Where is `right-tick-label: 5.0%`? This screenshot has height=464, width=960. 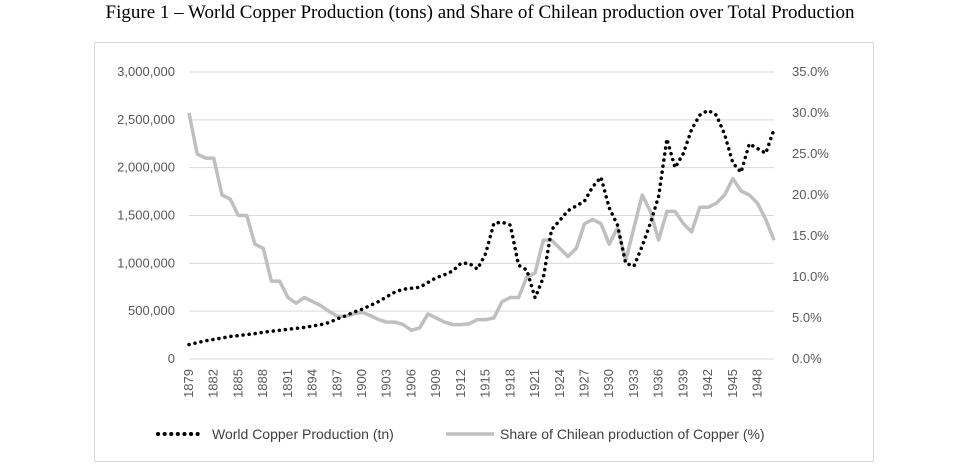
right-tick-label: 5.0% is located at coordinates (807, 317).